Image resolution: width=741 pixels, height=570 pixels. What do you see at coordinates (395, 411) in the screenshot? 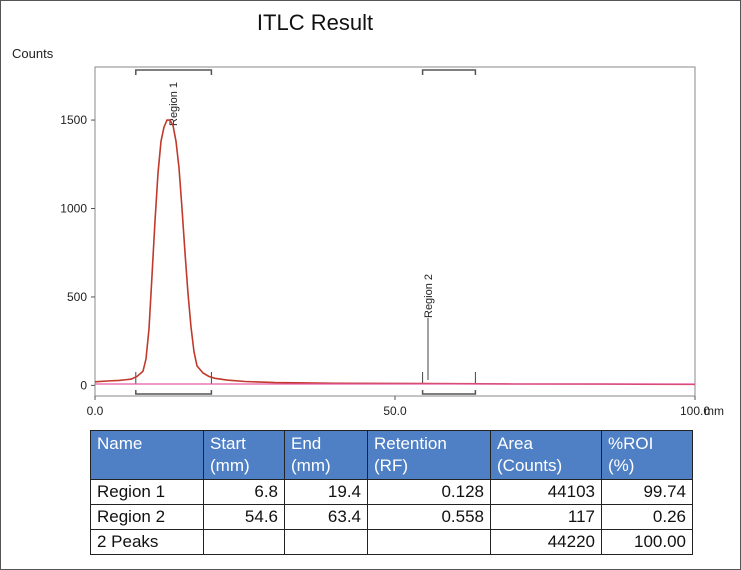
I see `x-tick-label: 50.0` at bounding box center [395, 411].